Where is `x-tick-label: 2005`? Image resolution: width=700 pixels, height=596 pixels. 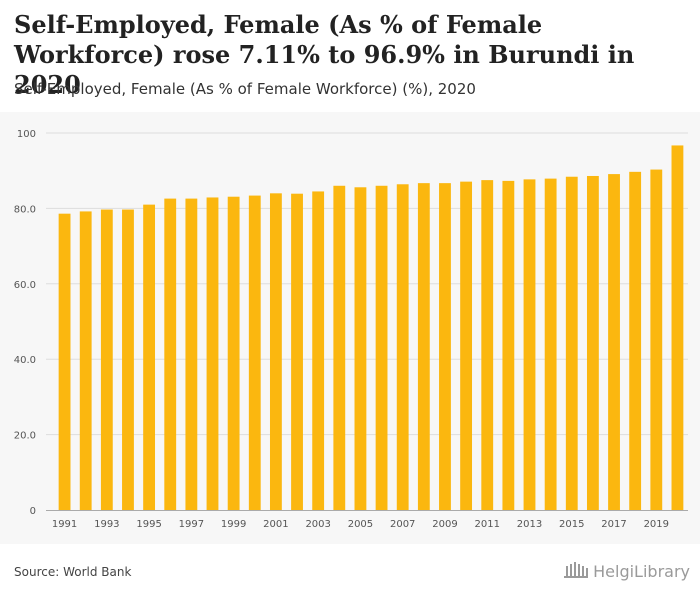 x-tick-label: 2005 is located at coordinates (360, 524).